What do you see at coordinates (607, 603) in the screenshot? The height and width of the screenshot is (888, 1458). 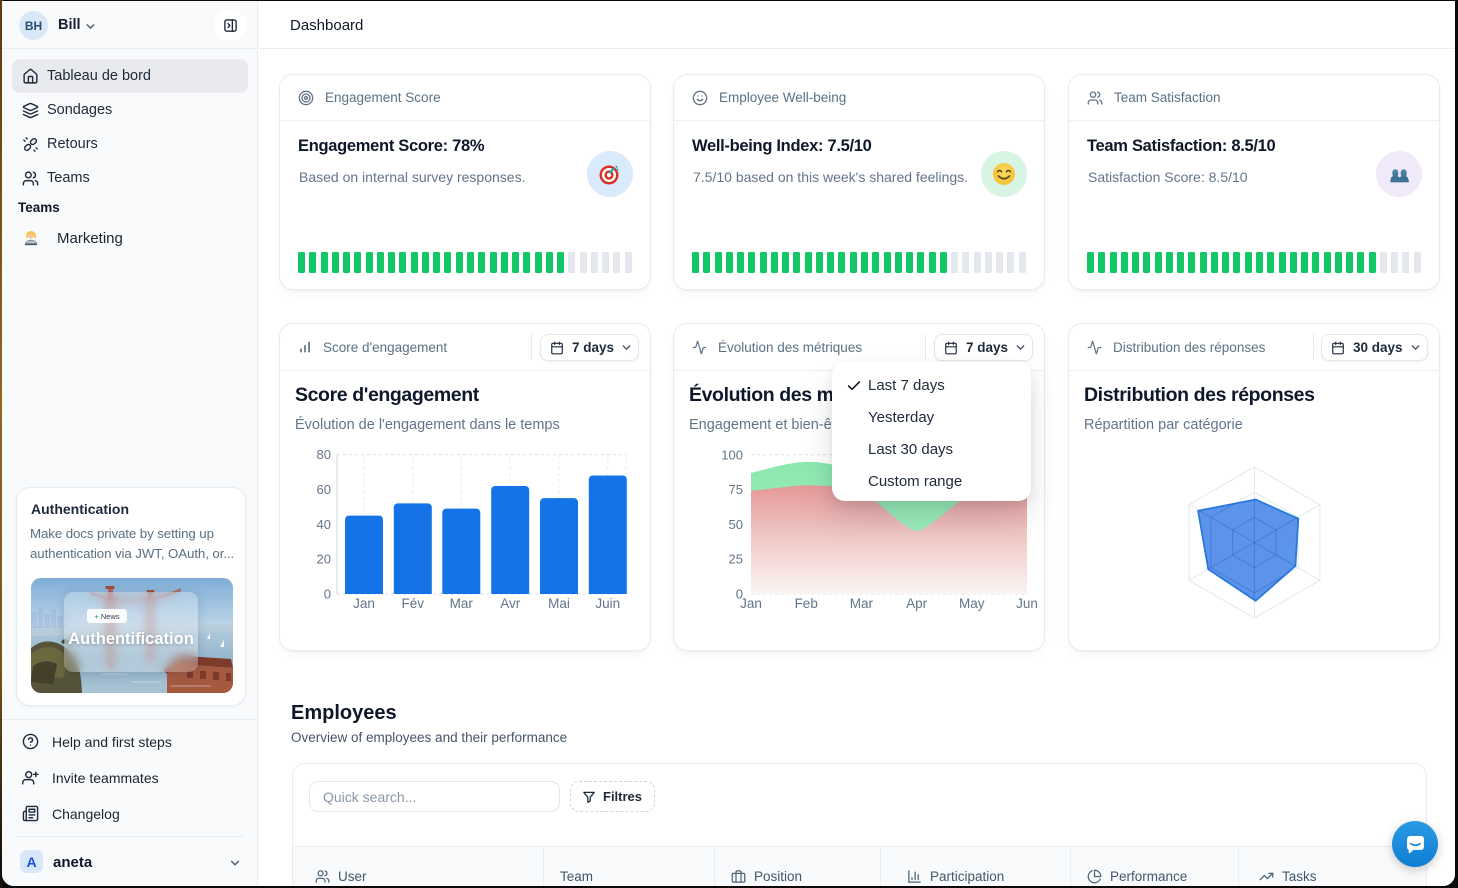 I see `svg-text: Juin` at bounding box center [607, 603].